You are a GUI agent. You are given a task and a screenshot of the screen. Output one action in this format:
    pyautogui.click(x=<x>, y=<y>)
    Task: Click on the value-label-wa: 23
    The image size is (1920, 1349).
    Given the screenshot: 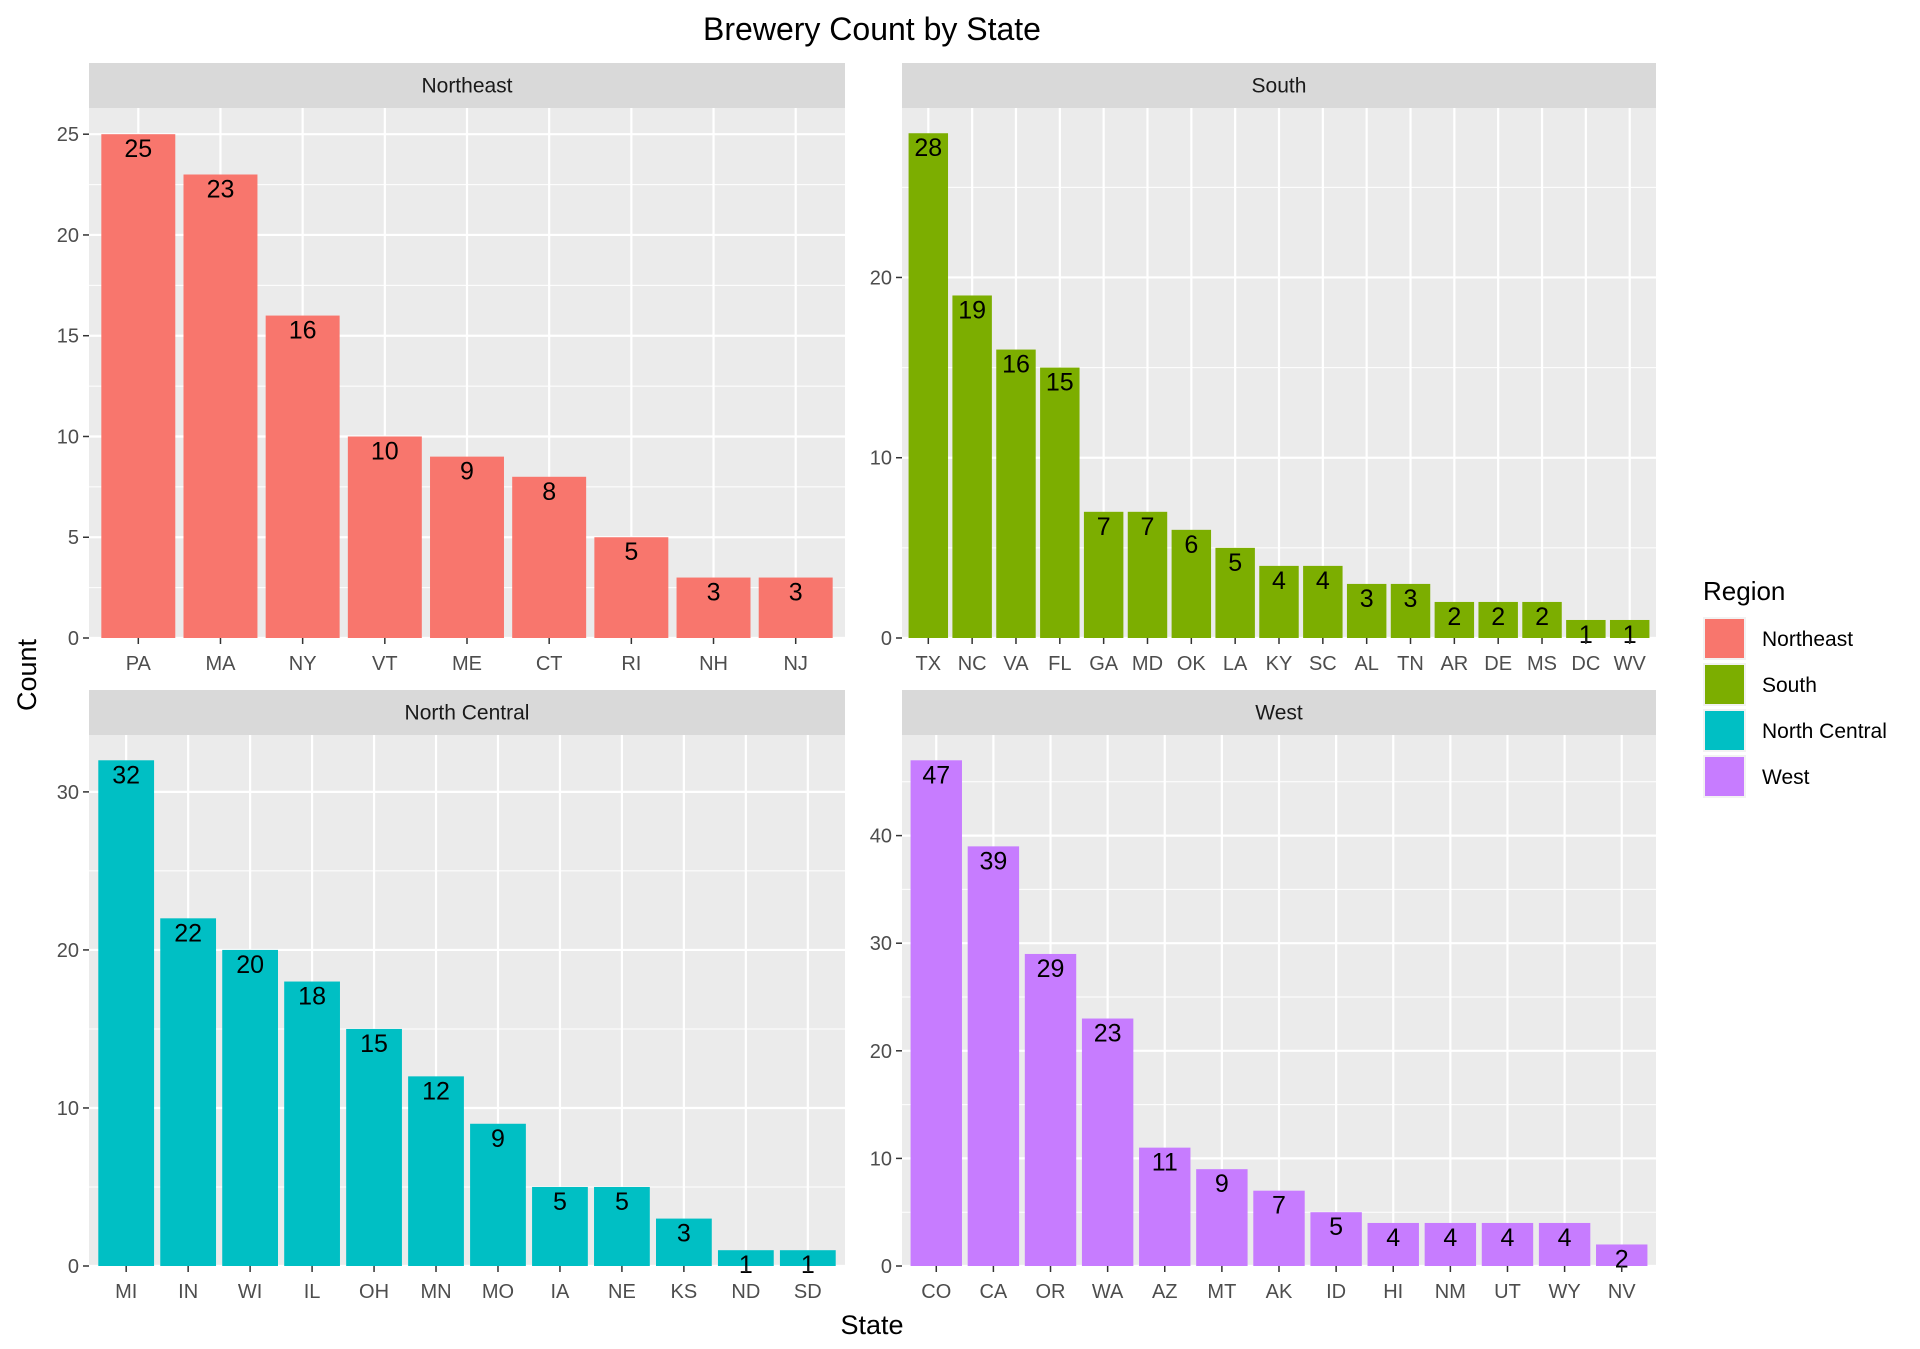 What is the action you would take?
    pyautogui.click(x=1108, y=1034)
    